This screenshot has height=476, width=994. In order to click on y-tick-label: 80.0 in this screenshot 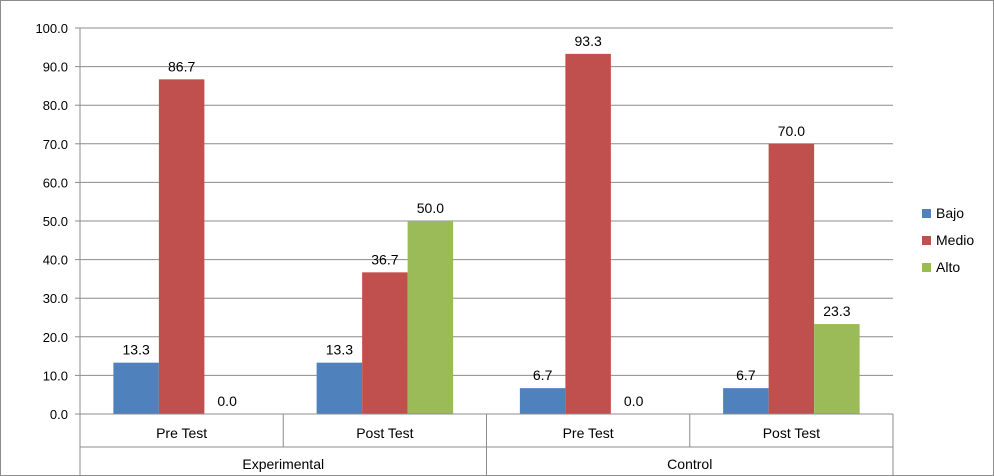, I will do `click(55, 105)`.